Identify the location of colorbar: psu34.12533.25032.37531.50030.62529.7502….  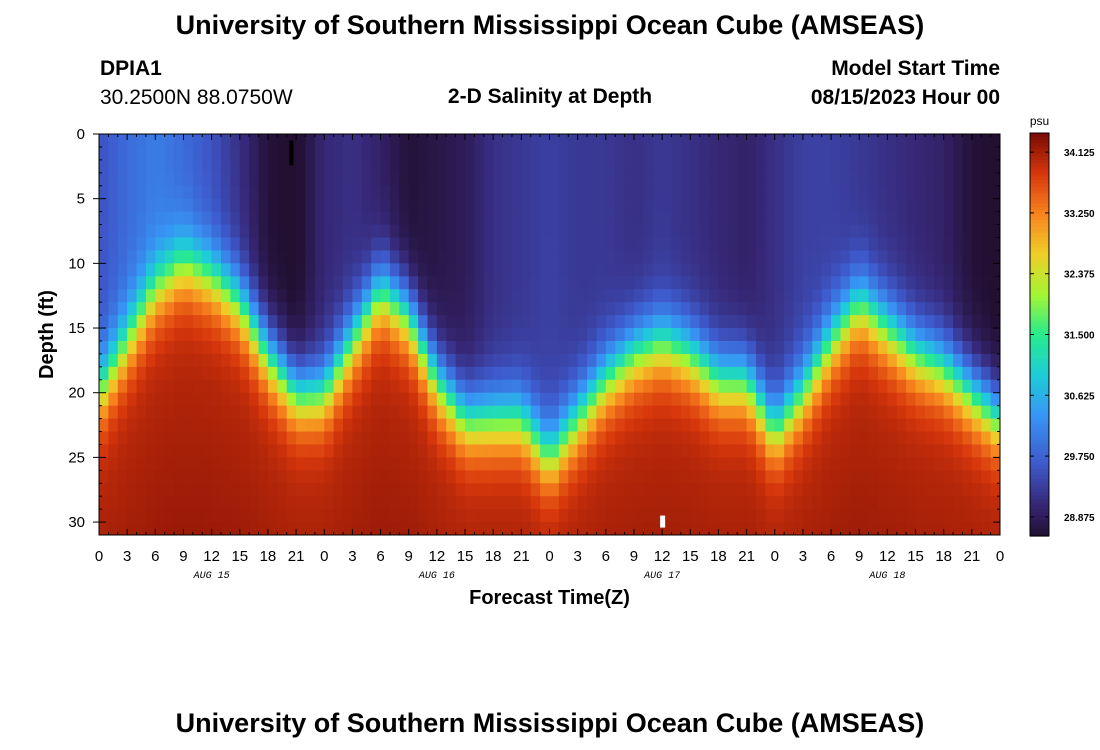
(1062, 325).